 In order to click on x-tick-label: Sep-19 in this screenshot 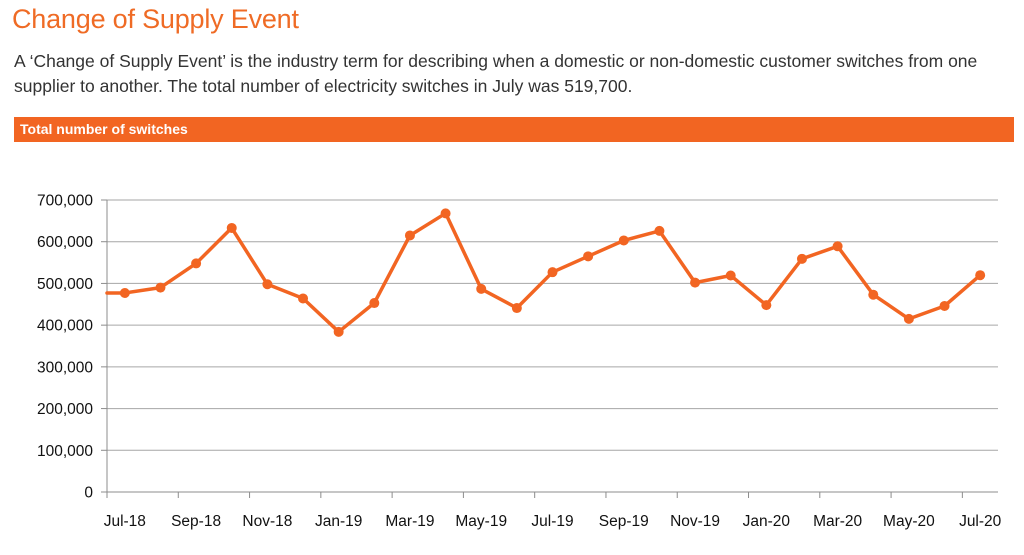, I will do `click(624, 521)`.